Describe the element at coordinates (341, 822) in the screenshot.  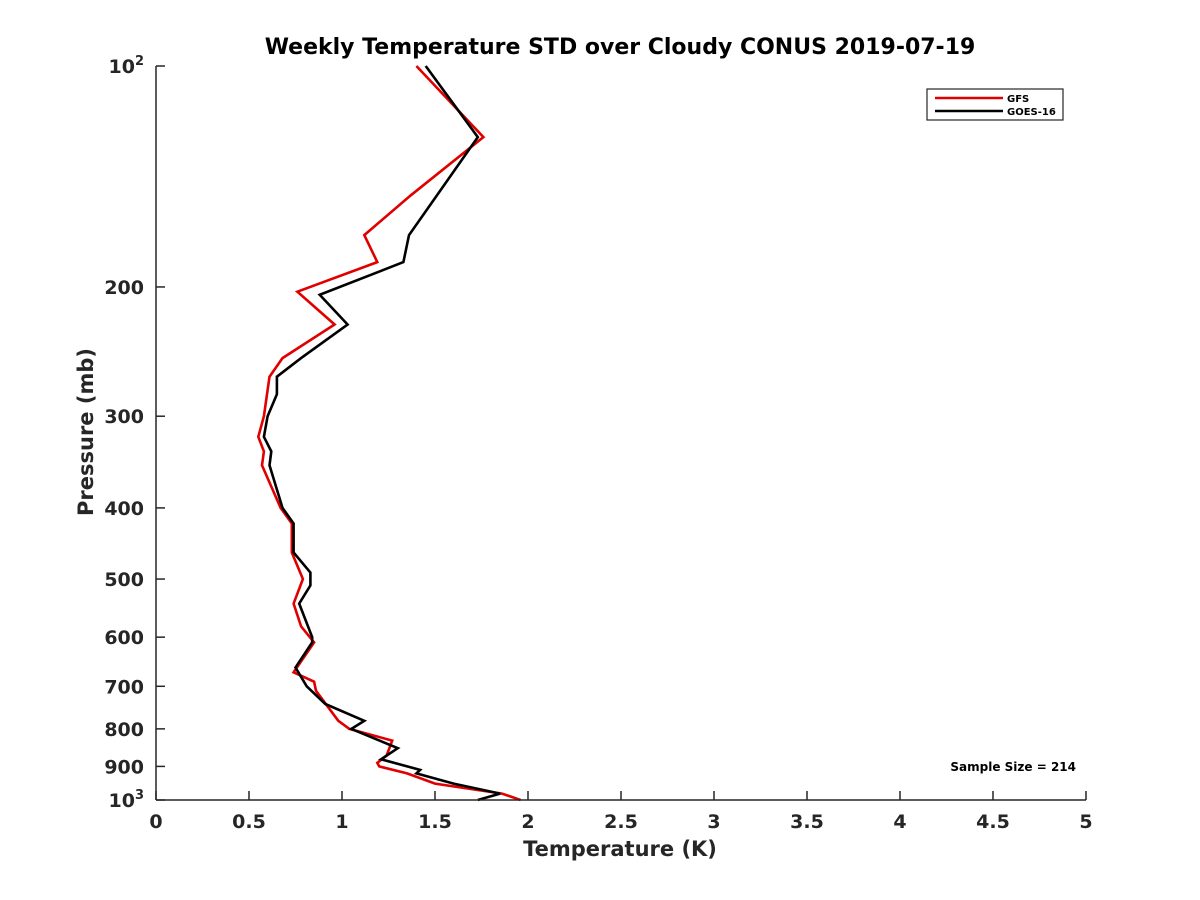
I see `x-tick-label: 1` at that location.